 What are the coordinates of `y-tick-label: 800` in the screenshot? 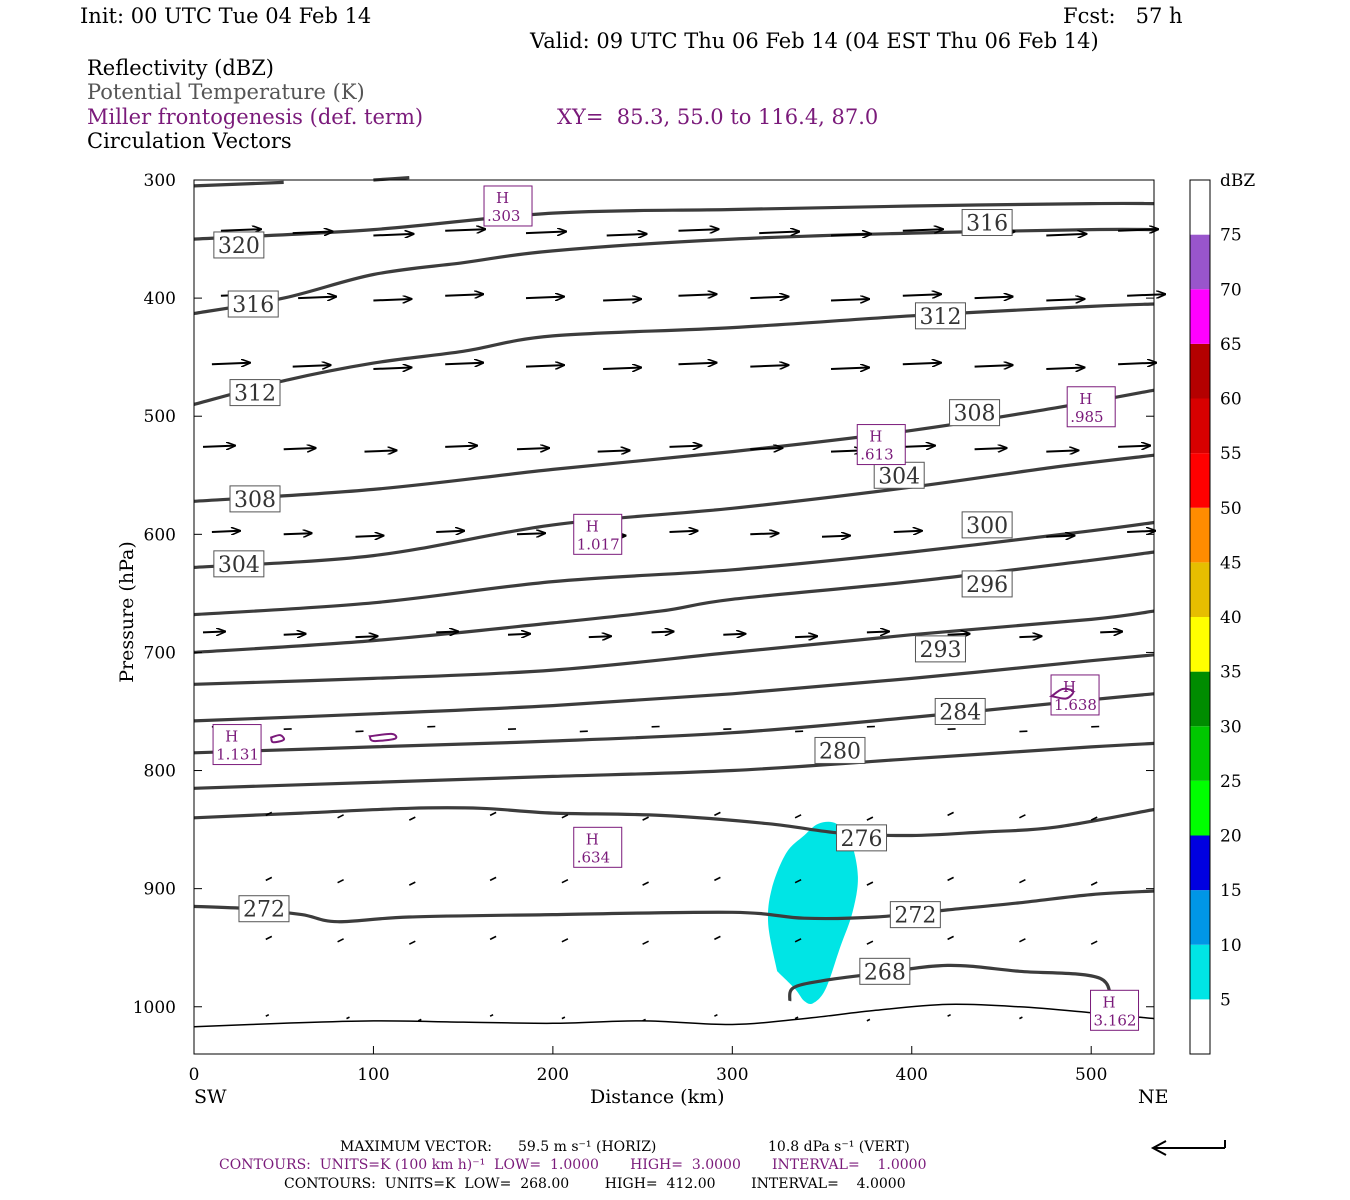 It's located at (160, 772).